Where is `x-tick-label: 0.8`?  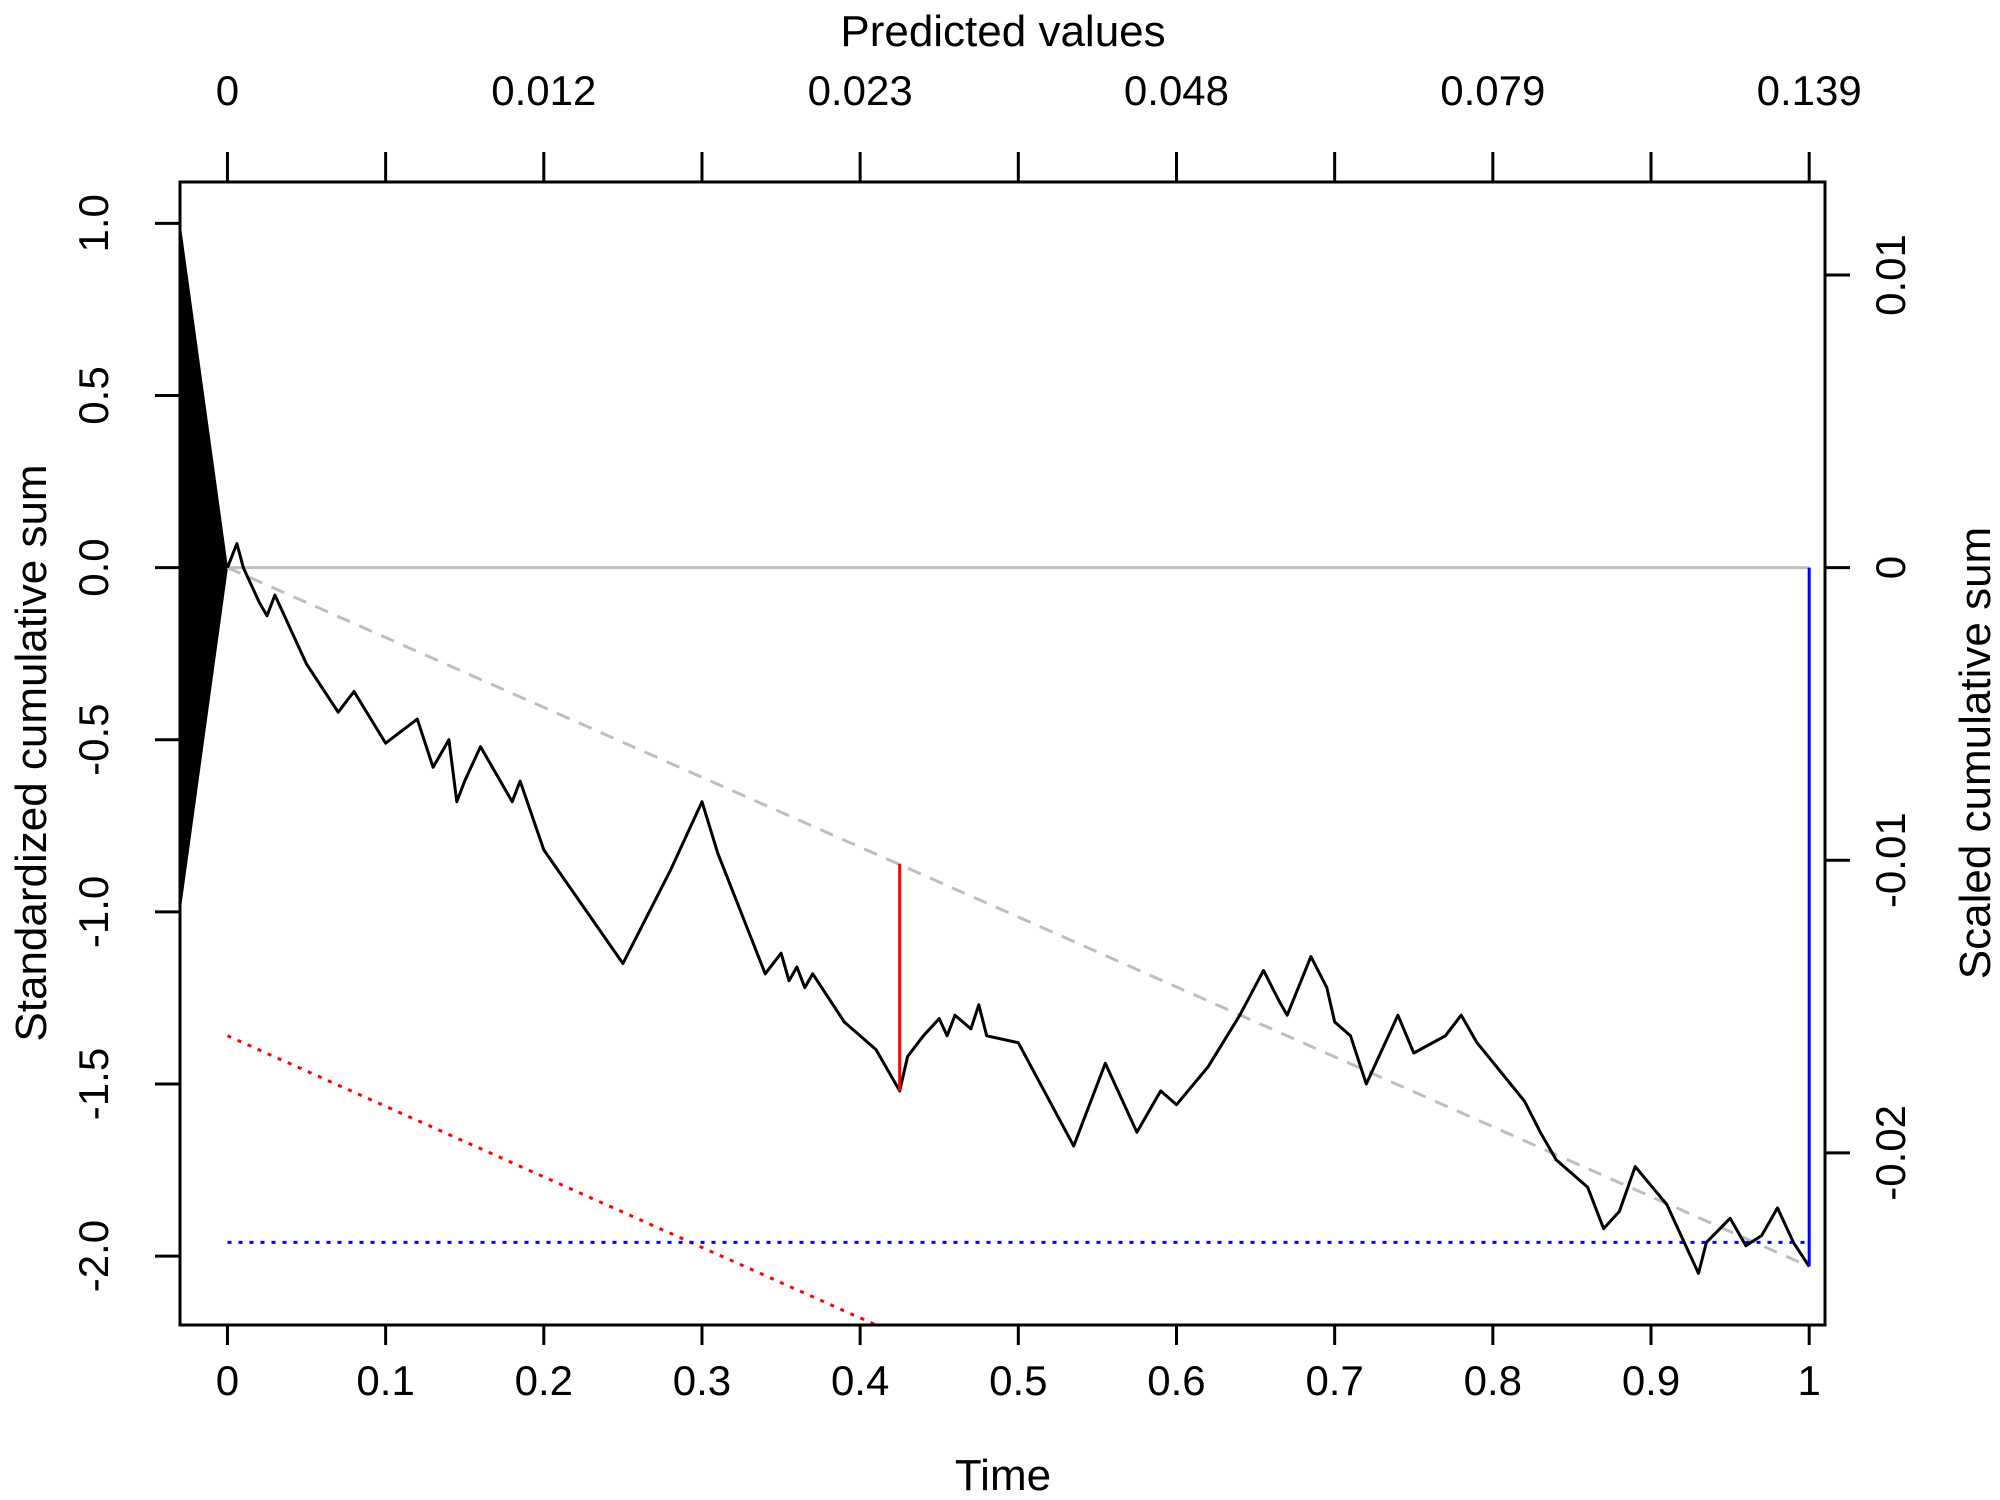
x-tick-label: 0.8 is located at coordinates (1493, 1380).